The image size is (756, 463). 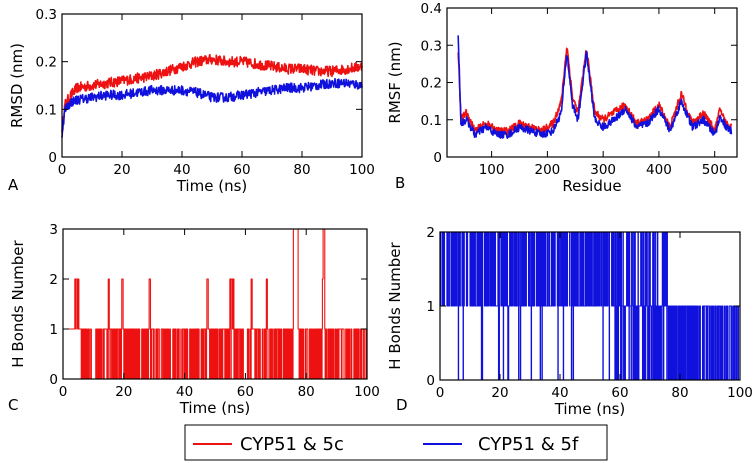 I want to click on plot-area-a, so click(x=212, y=95).